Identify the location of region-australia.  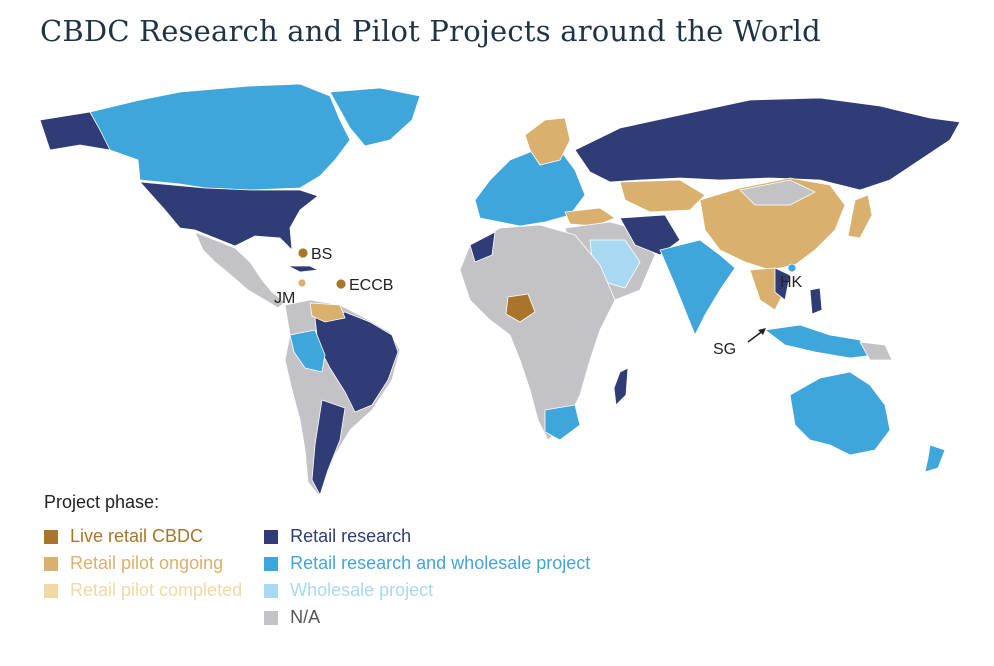
(840, 413).